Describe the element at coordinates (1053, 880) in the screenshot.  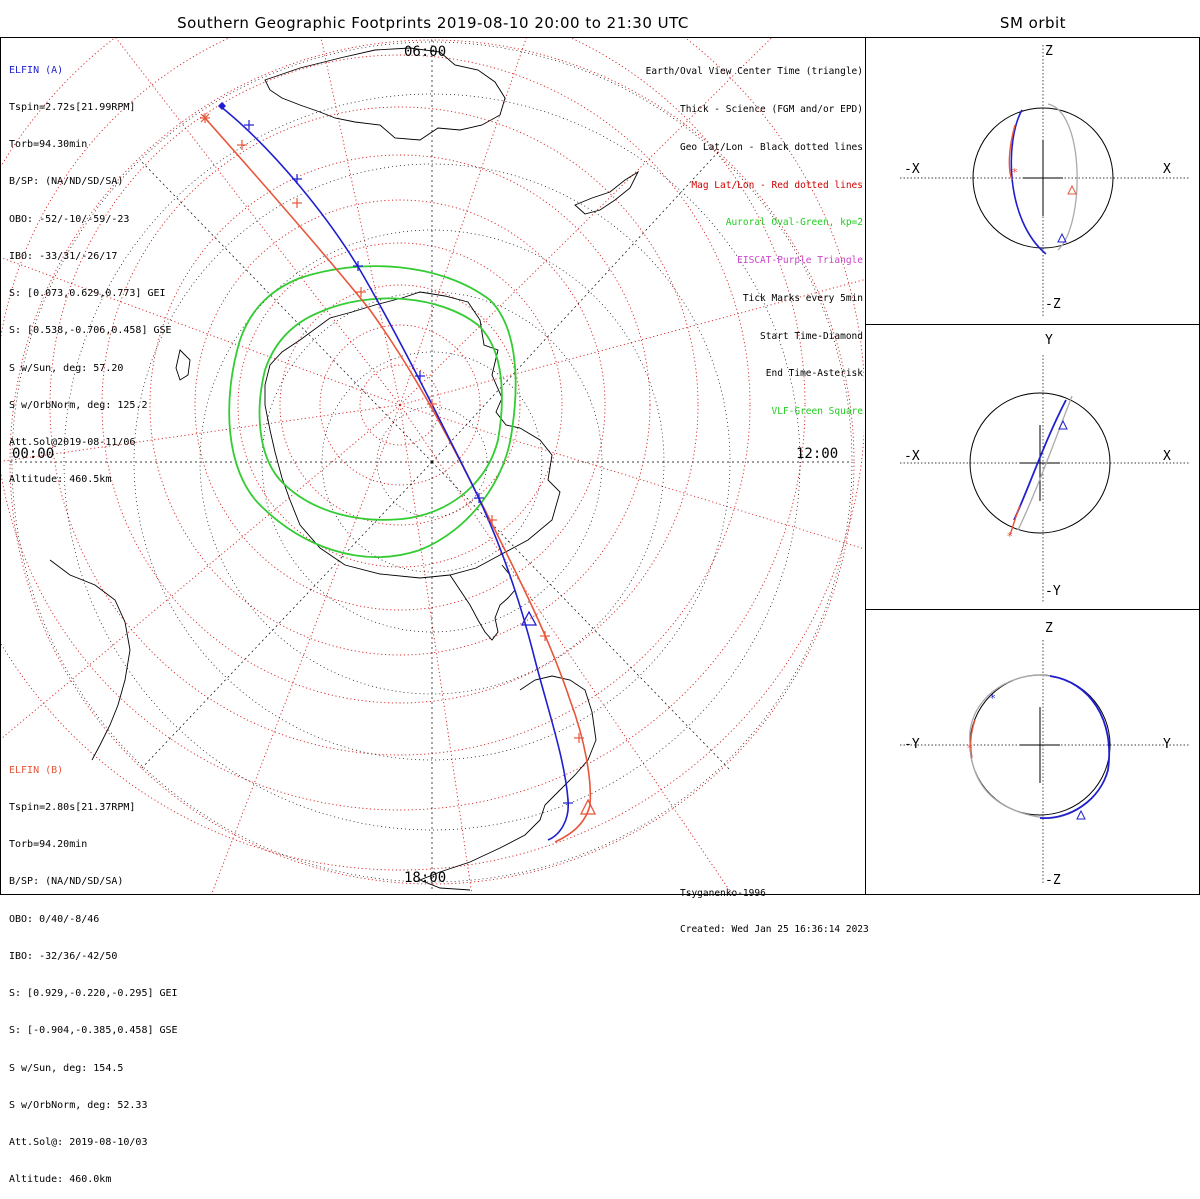
I see `panel3-bottom-label: -Z` at that location.